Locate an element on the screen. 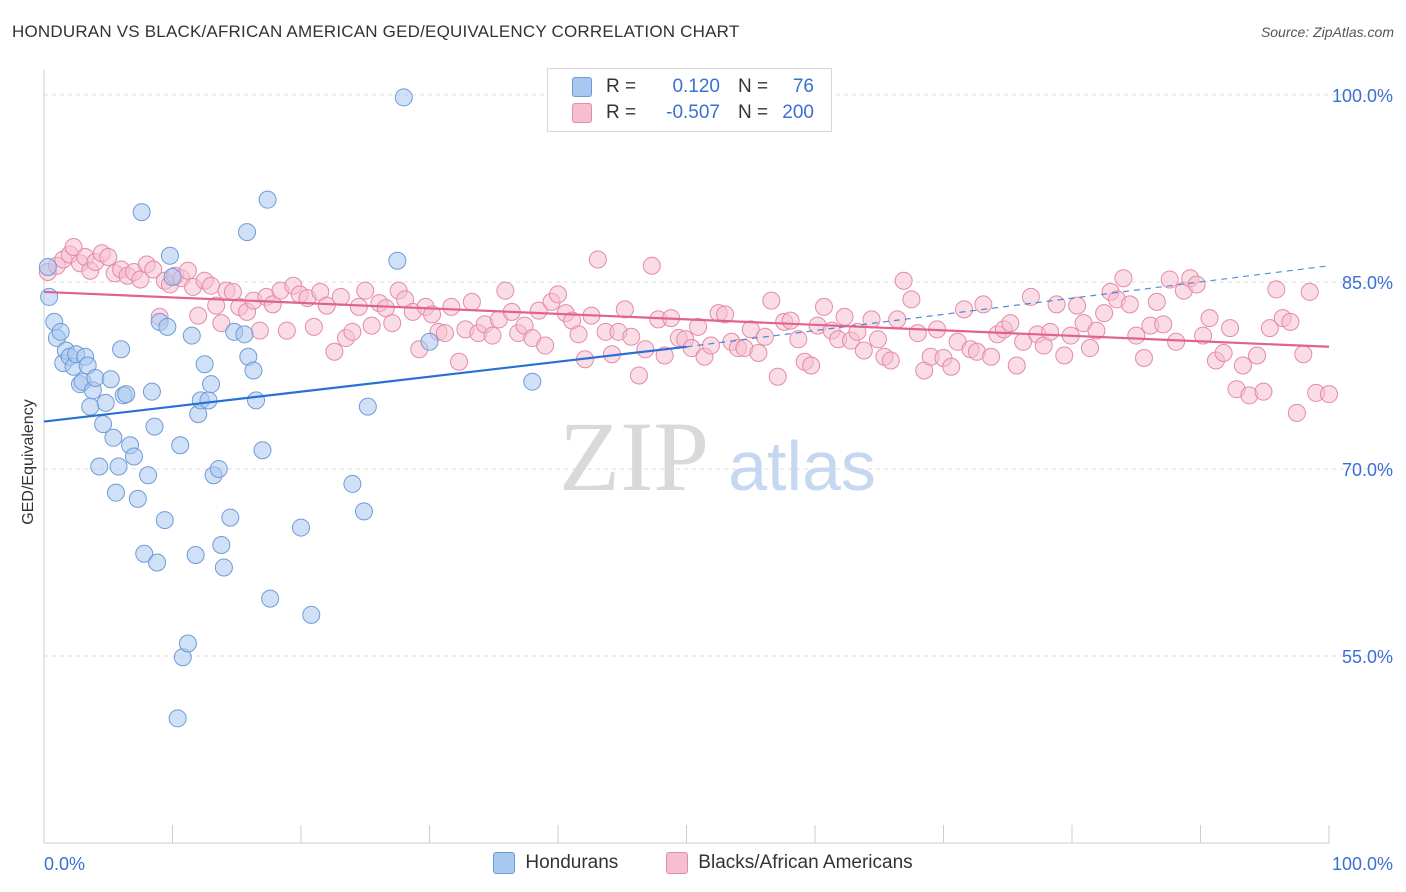  y-tick-label: 70.0% is located at coordinates (1367, 470).